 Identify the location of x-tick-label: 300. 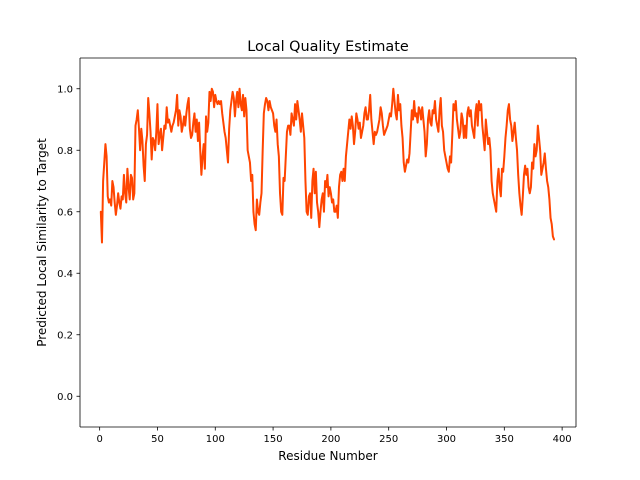
(446, 439).